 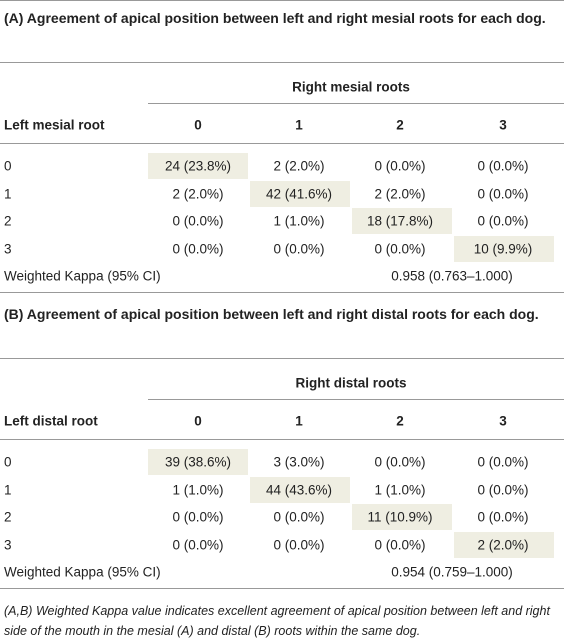 I want to click on kappa-value: 0.954 (0.759–1.000), so click(x=452, y=572).